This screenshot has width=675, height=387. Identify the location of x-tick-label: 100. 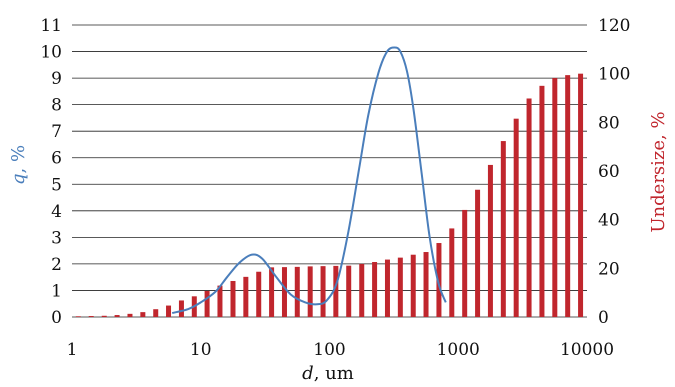
(329, 350).